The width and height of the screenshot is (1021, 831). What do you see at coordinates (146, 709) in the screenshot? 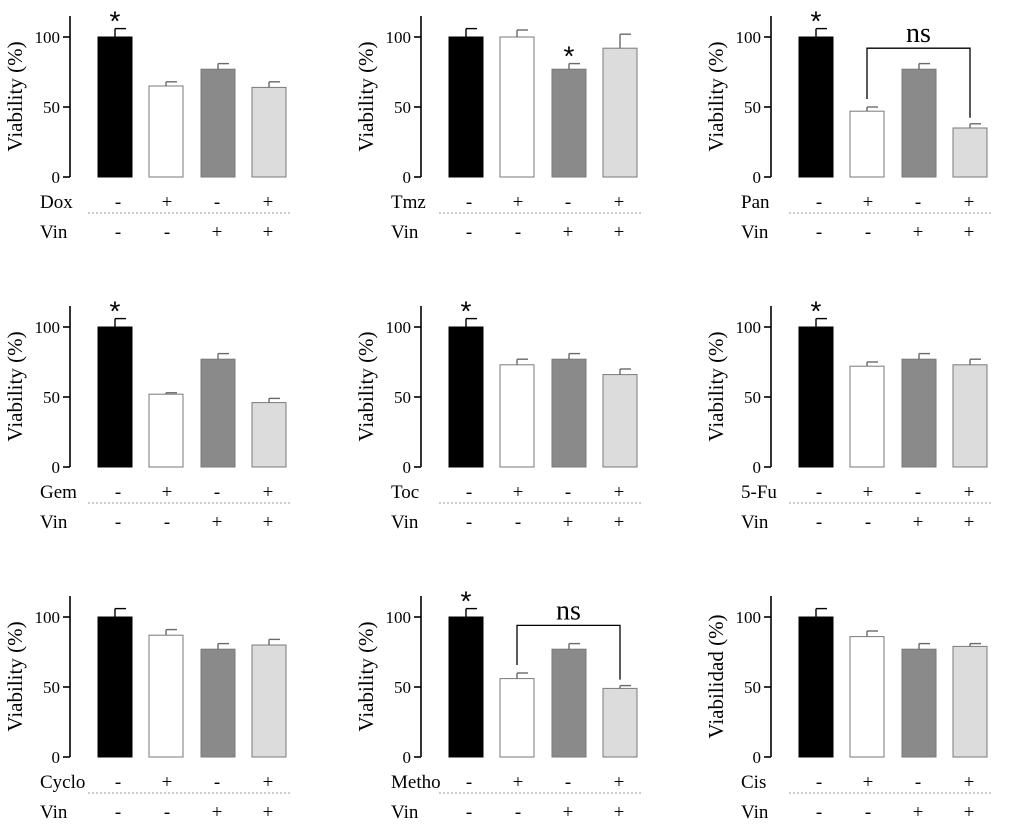
I see `chart-panel-cyclo: 0 50 100 Viability (%) Cyclo Vin - + - + - - + +` at bounding box center [146, 709].